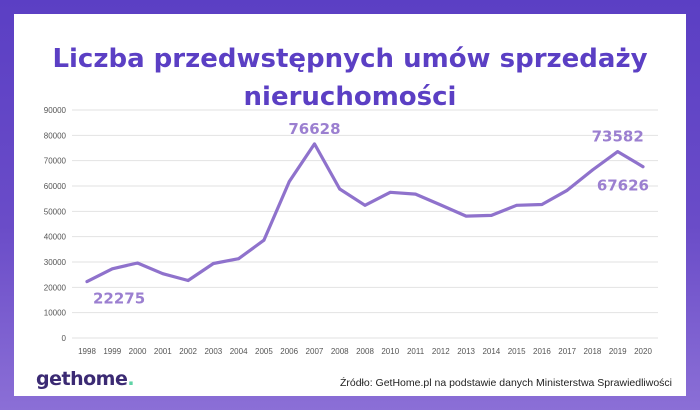  I want to click on y-tick-label: 10000, so click(55, 313).